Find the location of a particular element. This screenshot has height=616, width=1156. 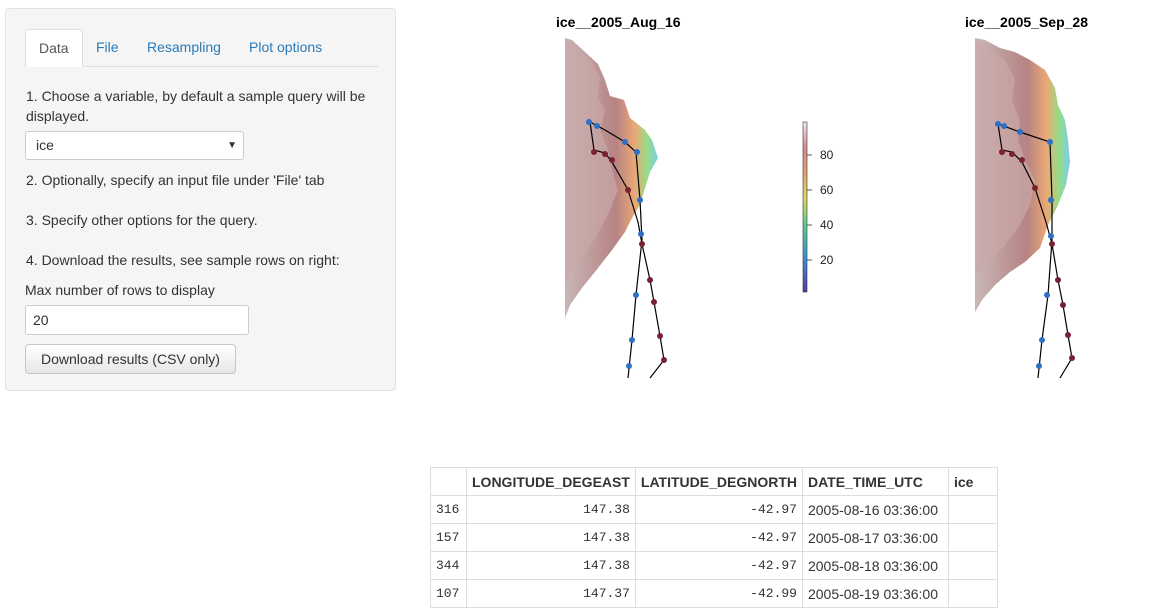

tab-resampling: Resampling is located at coordinates (184, 47).